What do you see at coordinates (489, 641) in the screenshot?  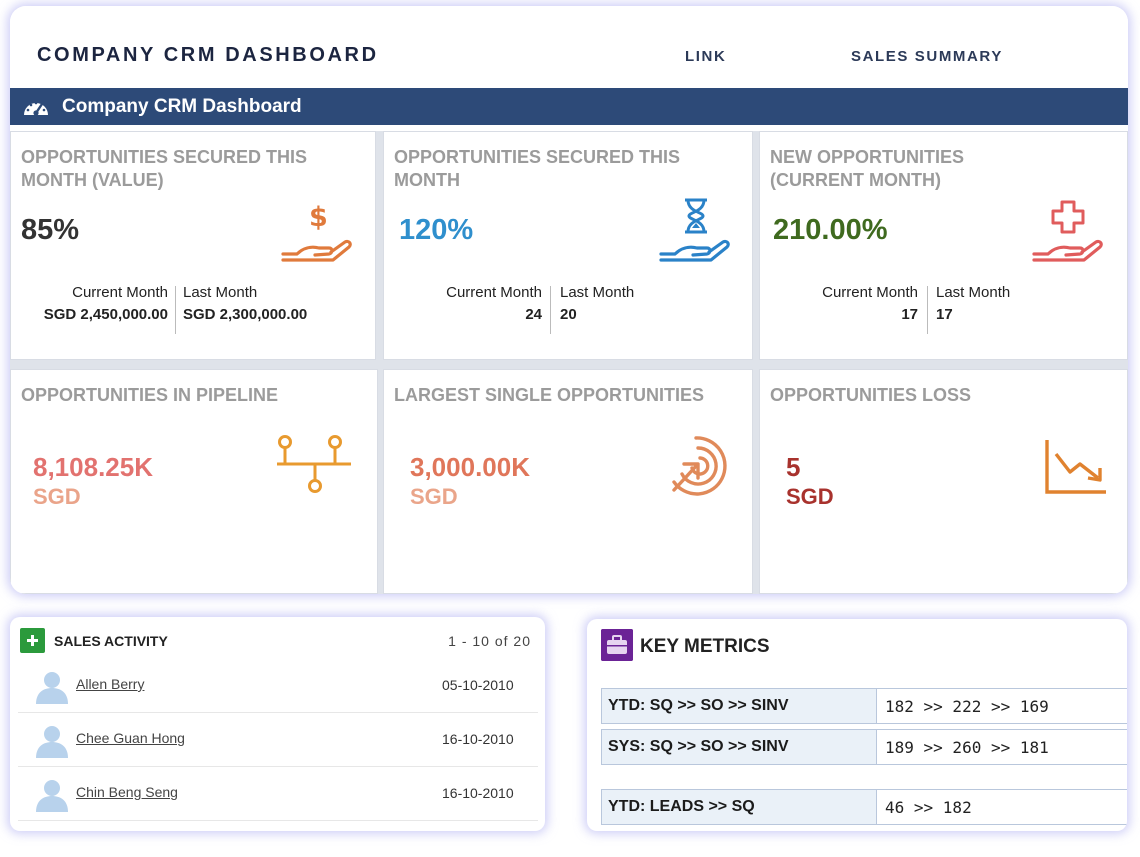 I see `pager: 1 - 10 of 20` at bounding box center [489, 641].